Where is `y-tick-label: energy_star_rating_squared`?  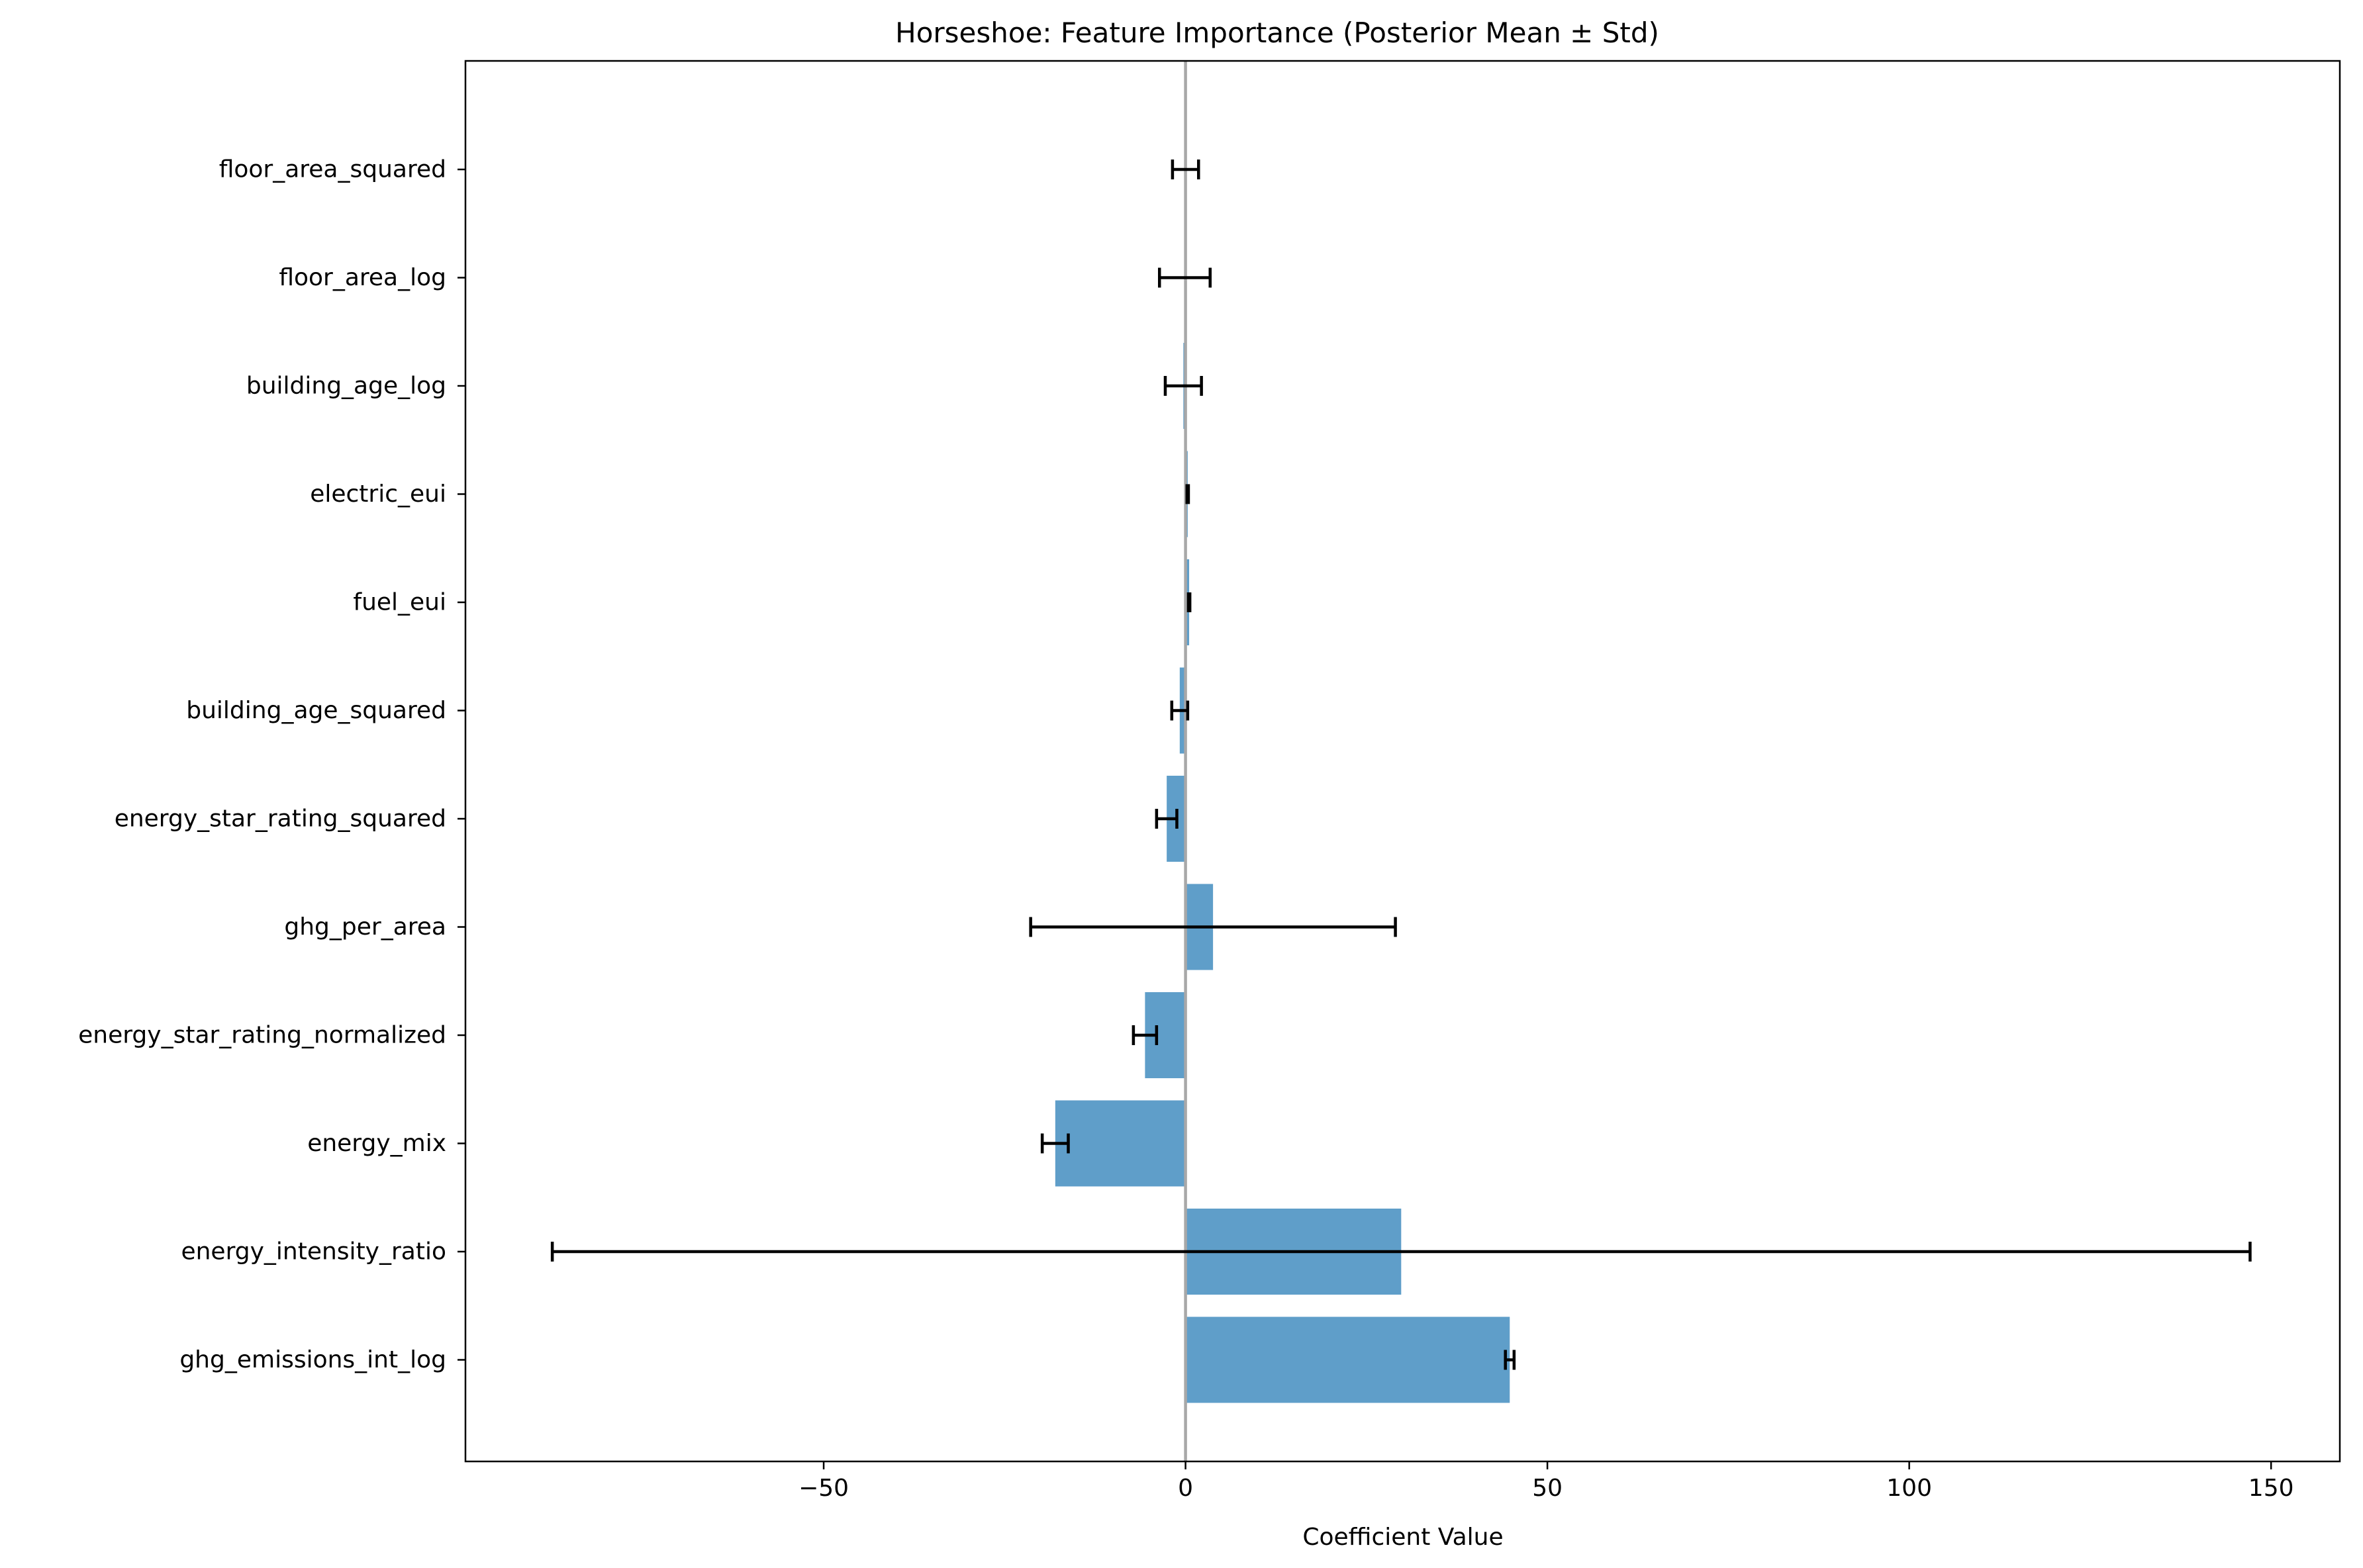
y-tick-label: energy_star_rating_squared is located at coordinates (280, 819).